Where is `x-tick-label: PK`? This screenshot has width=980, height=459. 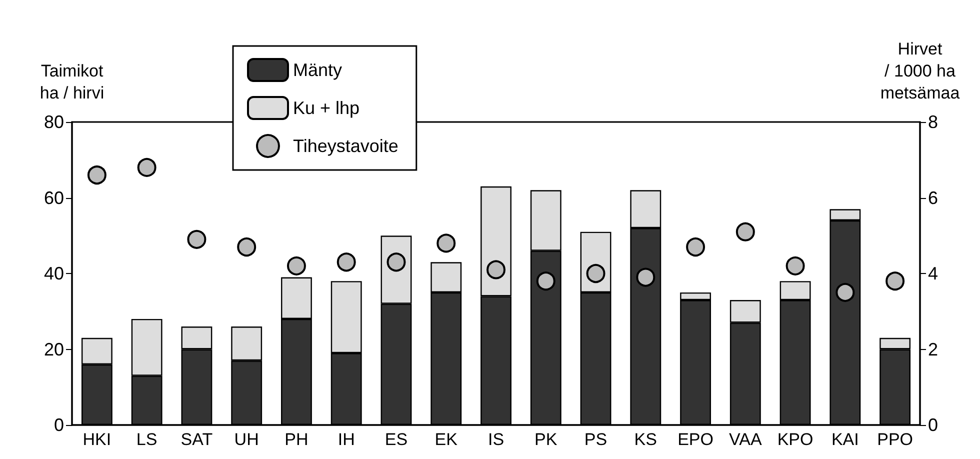
x-tick-label: PK is located at coordinates (546, 439).